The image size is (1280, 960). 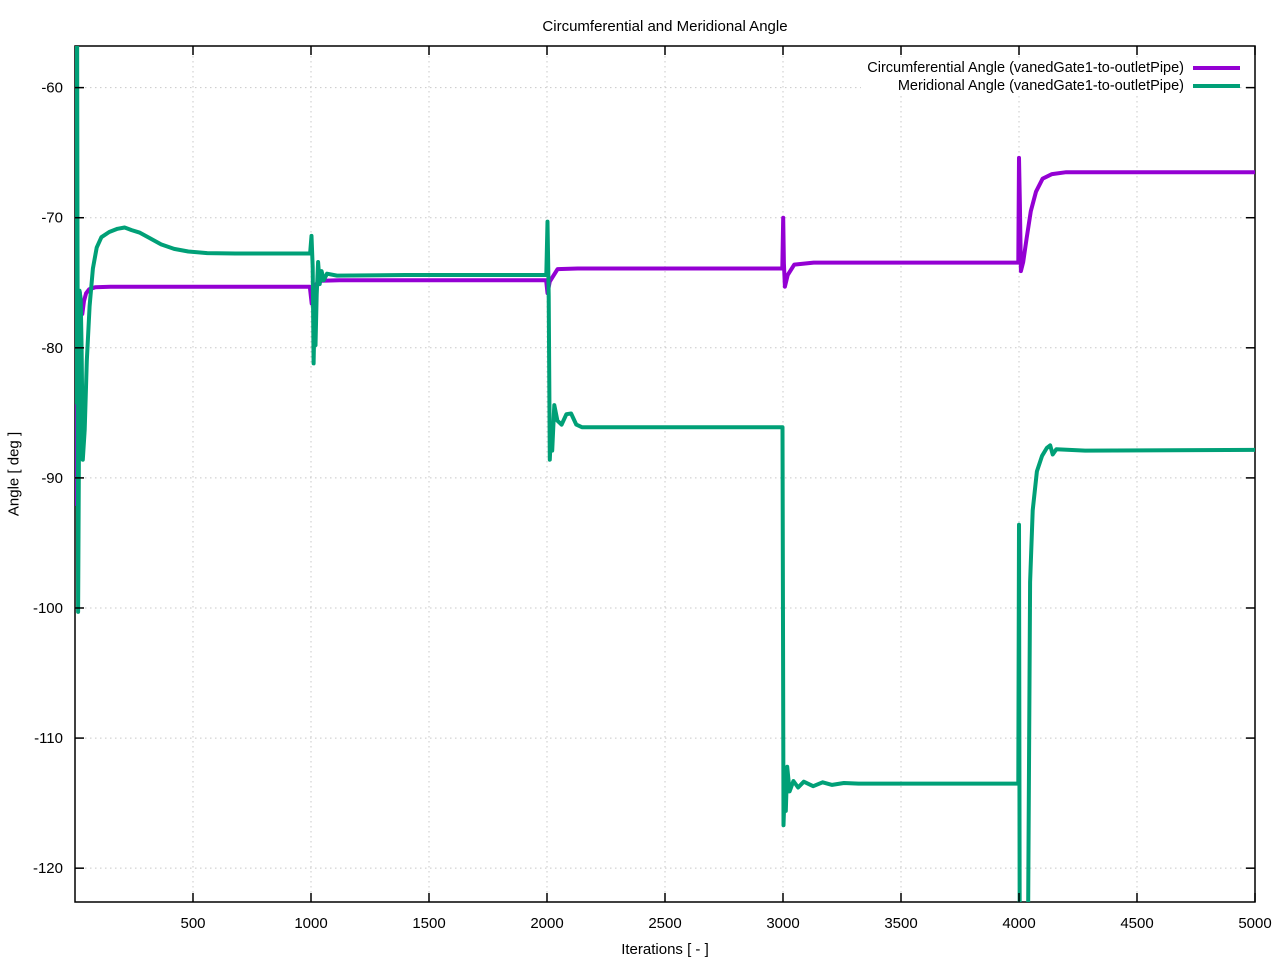 What do you see at coordinates (1216, 86) in the screenshot?
I see `legend-swatch-meridional-line` at bounding box center [1216, 86].